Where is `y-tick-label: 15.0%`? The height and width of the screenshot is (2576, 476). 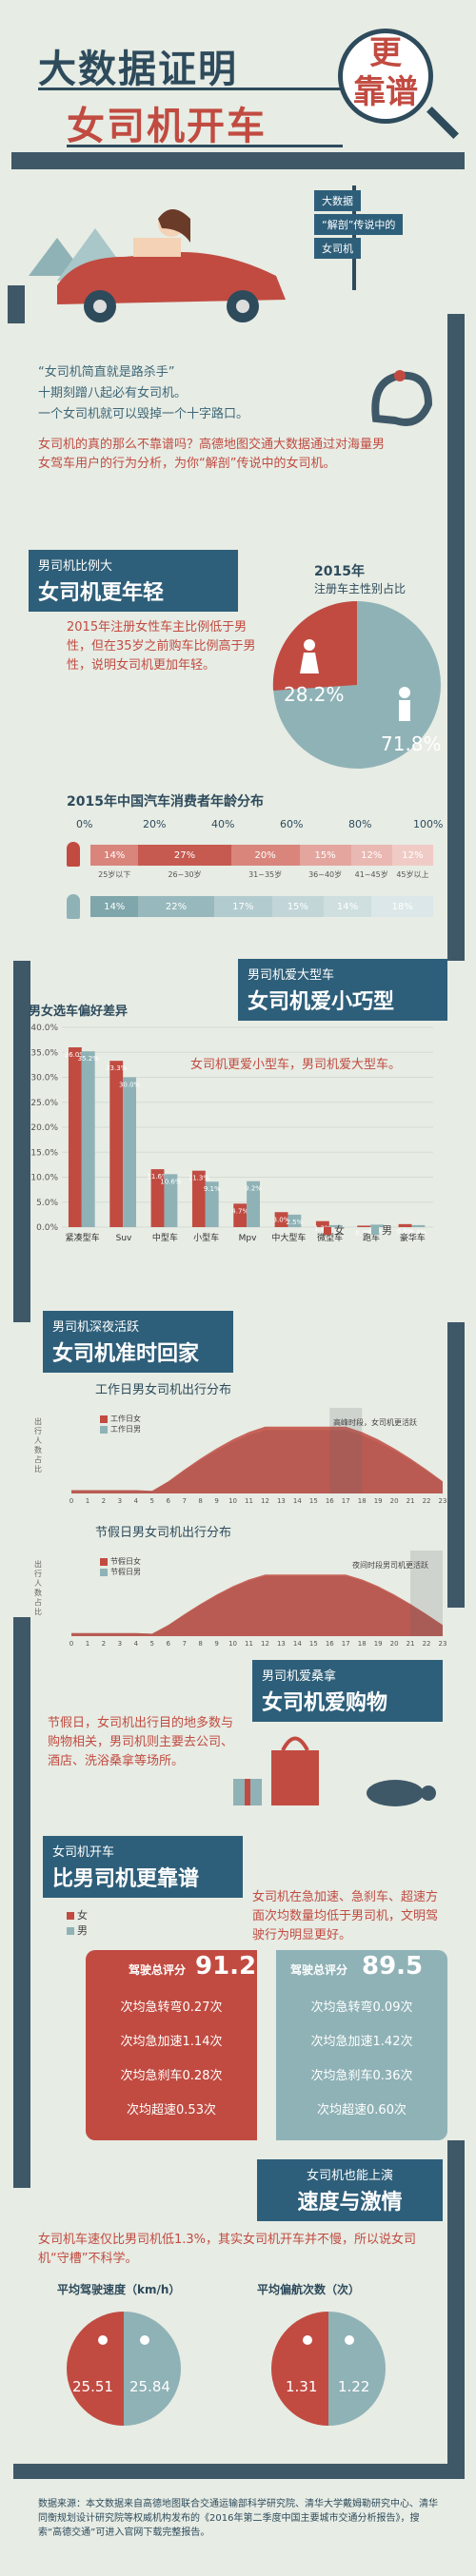 y-tick-label: 15.0% is located at coordinates (44, 1153).